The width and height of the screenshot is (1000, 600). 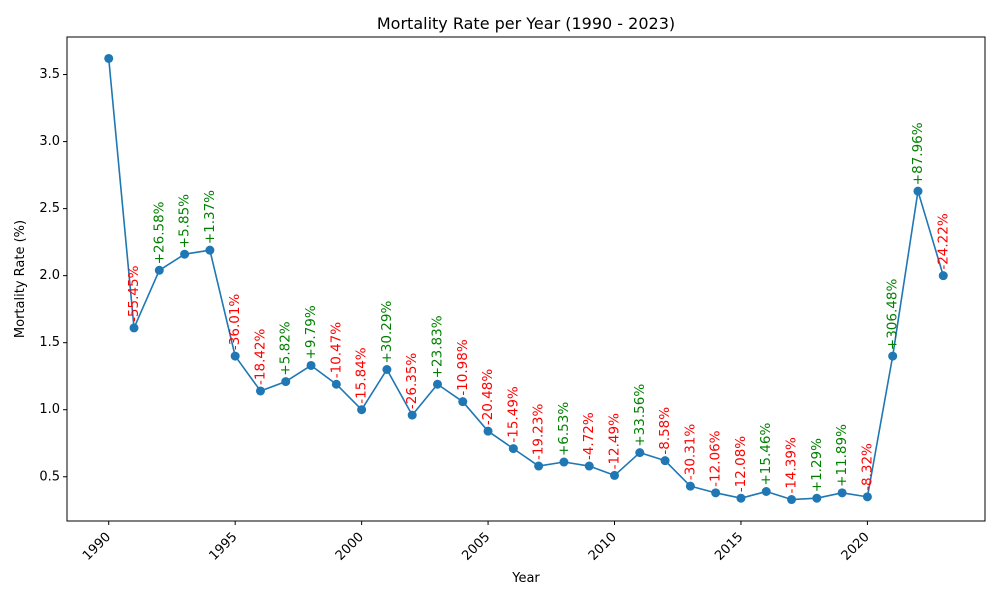 What do you see at coordinates (336, 350) in the screenshot?
I see `percent-change-label: -10.47%` at bounding box center [336, 350].